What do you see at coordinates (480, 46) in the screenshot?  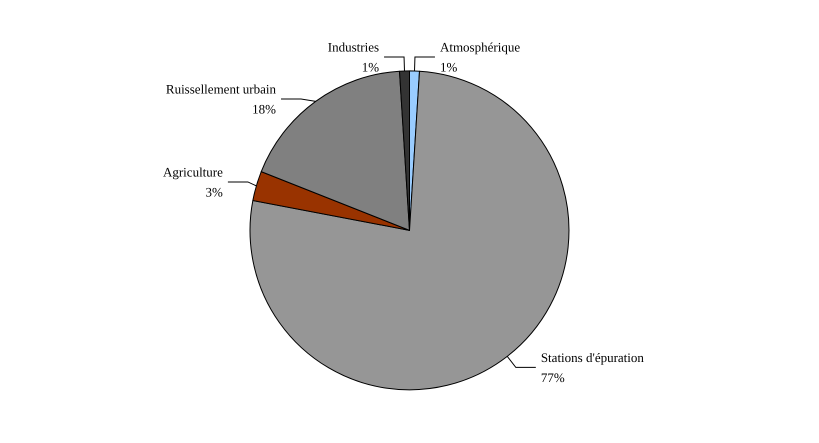 I see `slice-label: Atmosphérique` at bounding box center [480, 46].